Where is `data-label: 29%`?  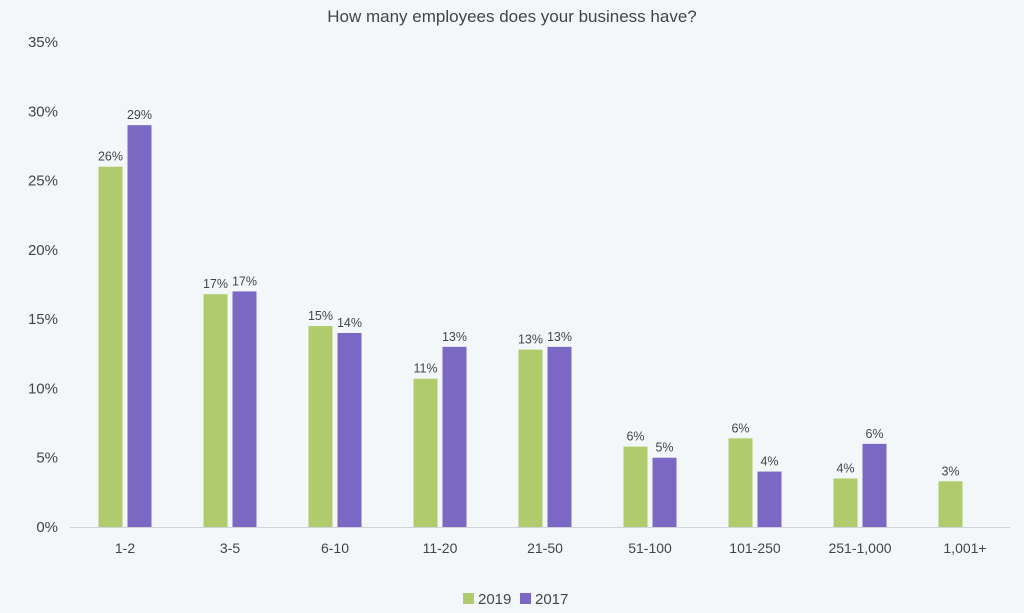
data-label: 29% is located at coordinates (139, 115).